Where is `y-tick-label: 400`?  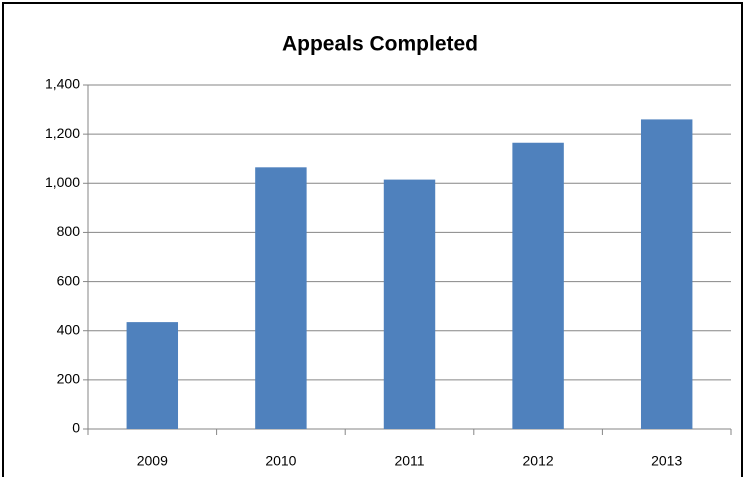 y-tick-label: 400 is located at coordinates (69, 329).